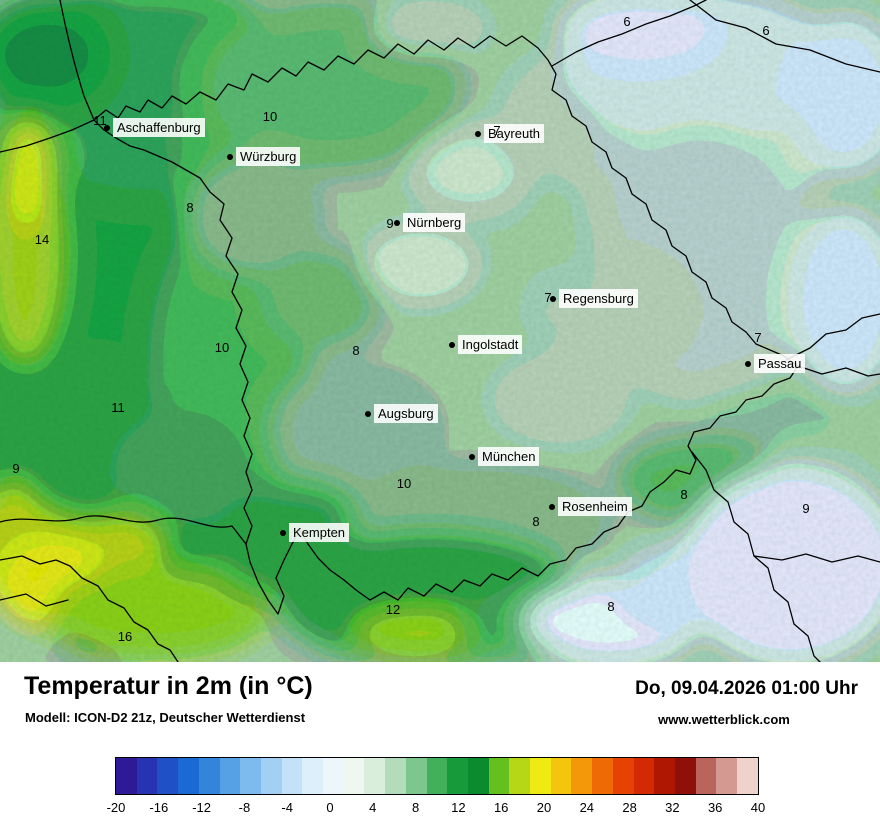 The image size is (880, 830). Describe the element at coordinates (159, 807) in the screenshot. I see `colorbar-tick: -16` at that location.